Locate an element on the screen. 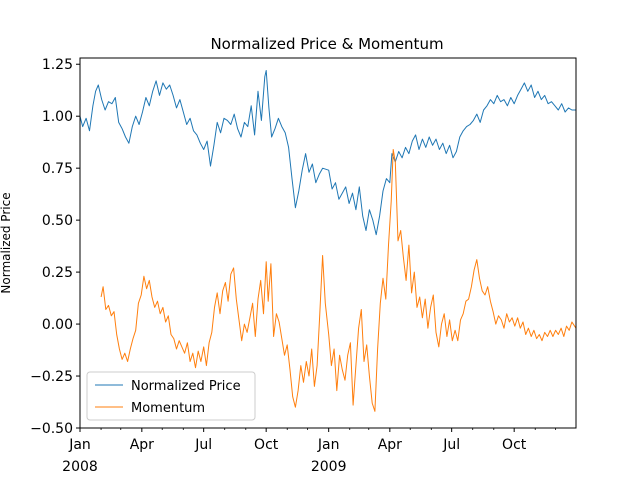 Image resolution: width=640 pixels, height=480 pixels. y-tick-label: 0.50 is located at coordinates (57, 221).